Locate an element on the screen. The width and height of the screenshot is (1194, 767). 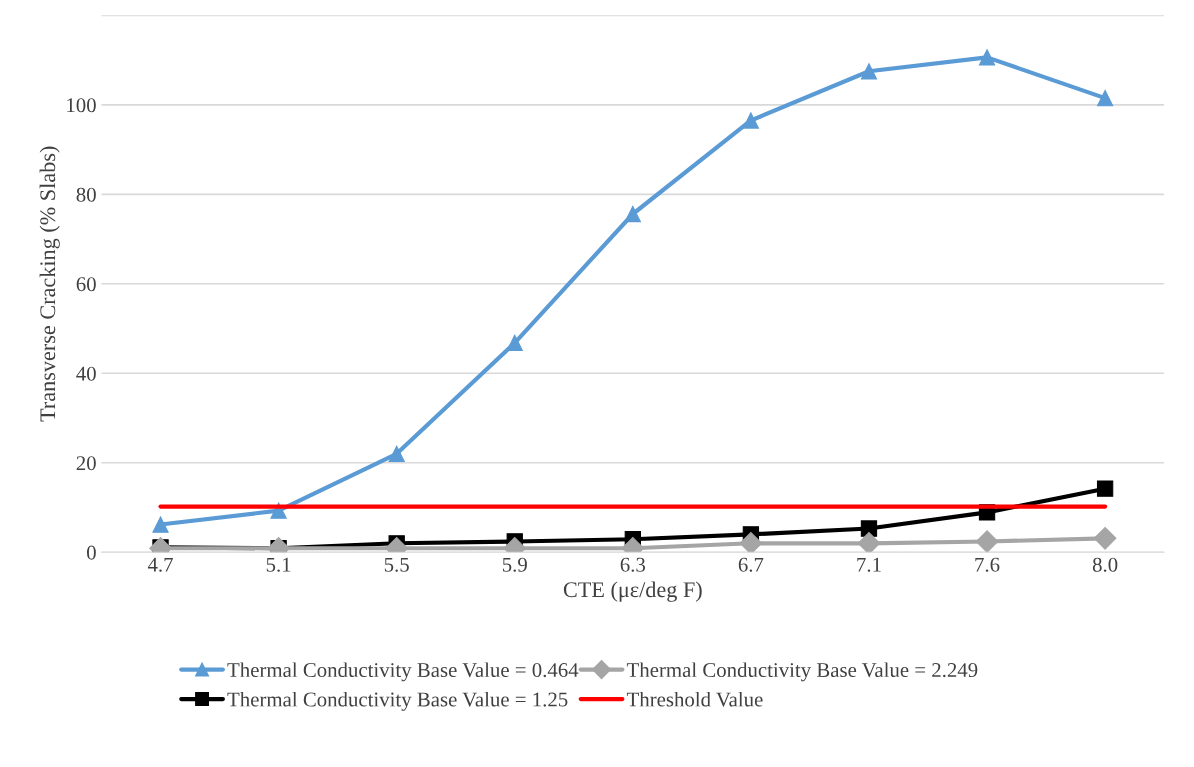
x-tick-label: 6.3 is located at coordinates (633, 564).